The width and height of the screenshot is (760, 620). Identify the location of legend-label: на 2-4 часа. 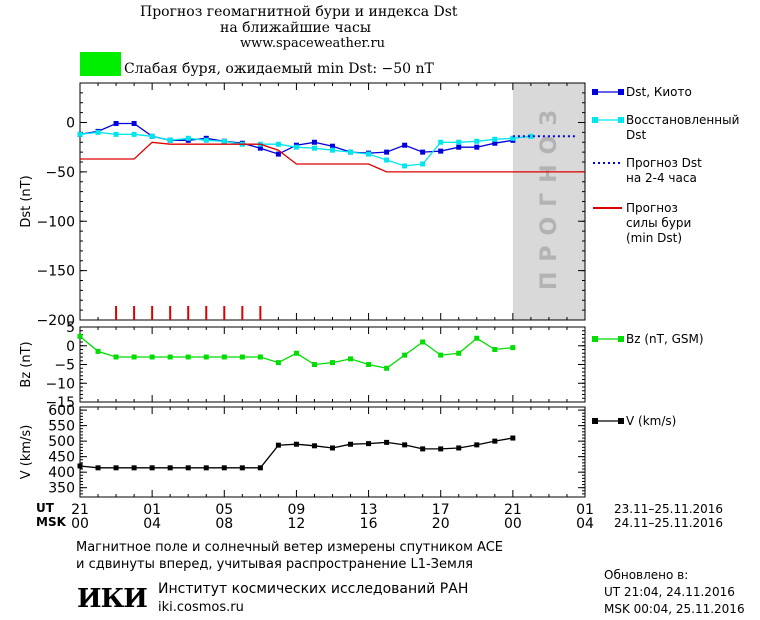
(661, 178).